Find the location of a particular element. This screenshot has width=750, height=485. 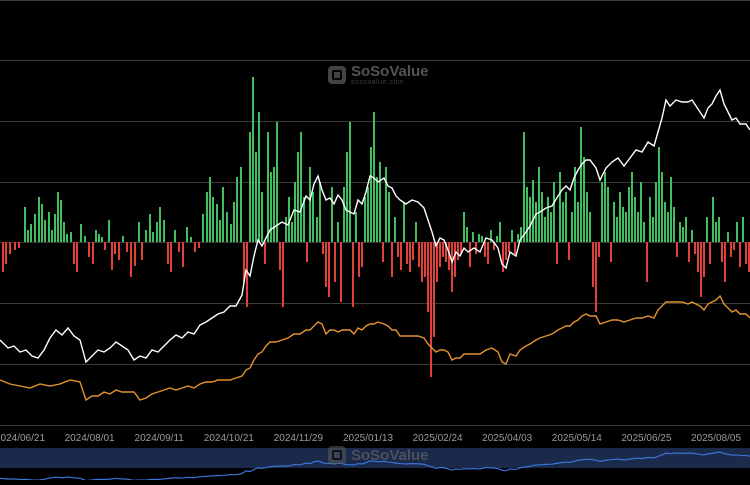

x-tick-label-9: 2025/06/25 is located at coordinates (646, 438).